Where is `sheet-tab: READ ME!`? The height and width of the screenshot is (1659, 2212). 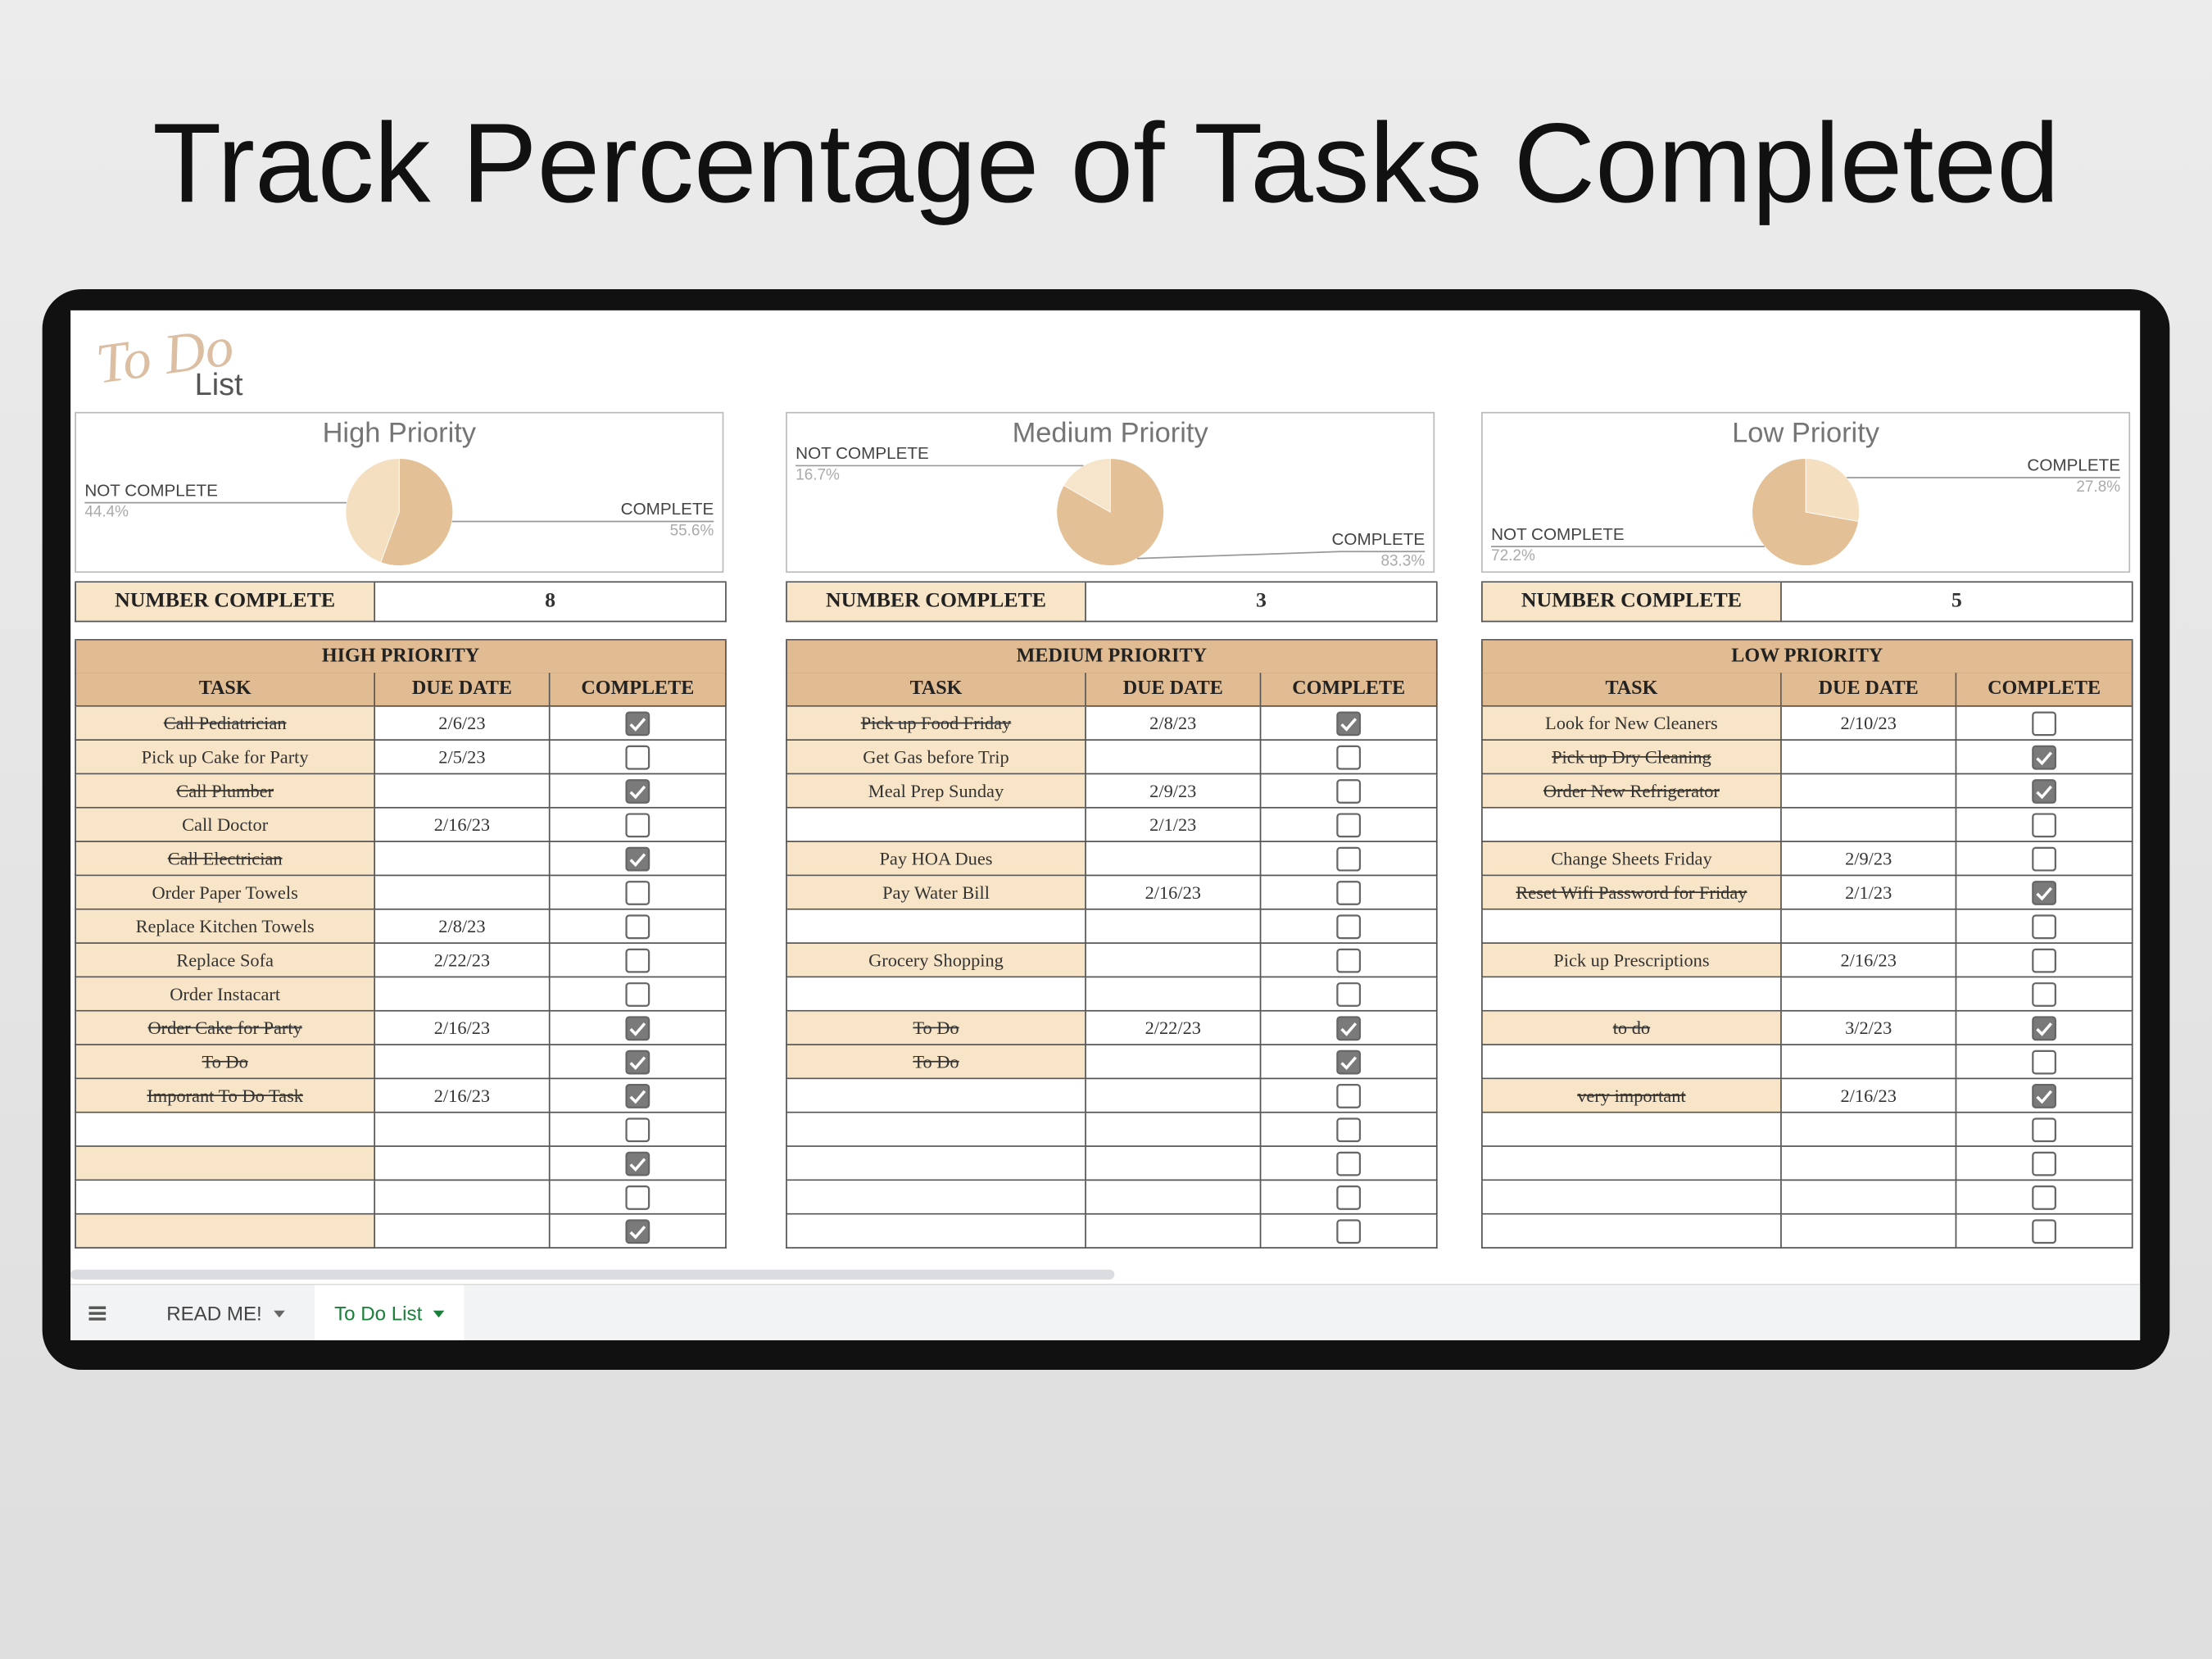
sheet-tab: READ ME! is located at coordinates (225, 1312).